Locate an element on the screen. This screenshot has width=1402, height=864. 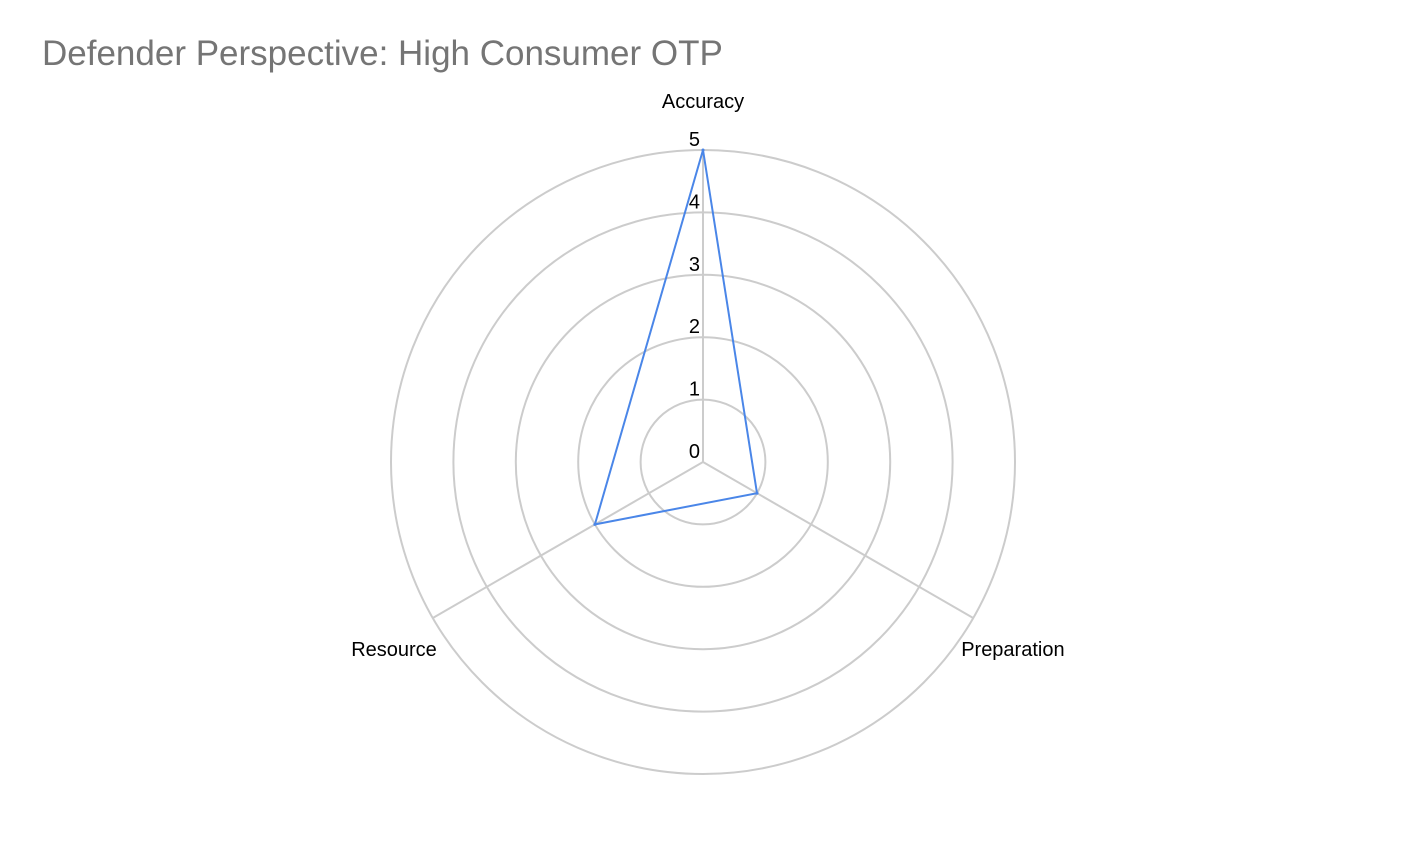
axis-spoke-resource is located at coordinates (568, 540).